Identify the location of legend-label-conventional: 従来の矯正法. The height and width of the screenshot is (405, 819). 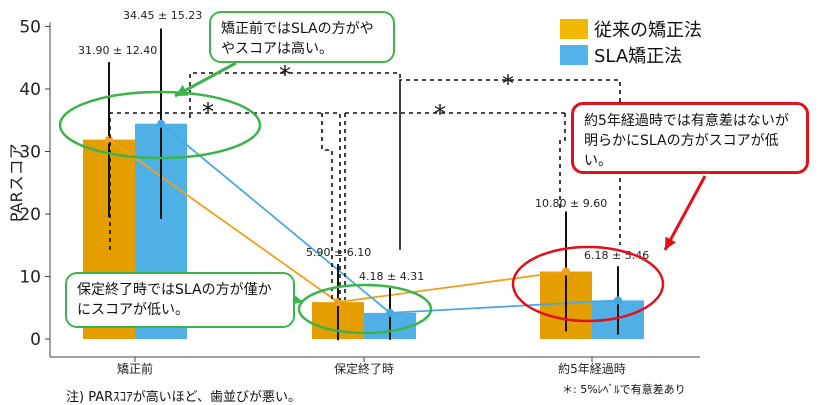
(648, 30).